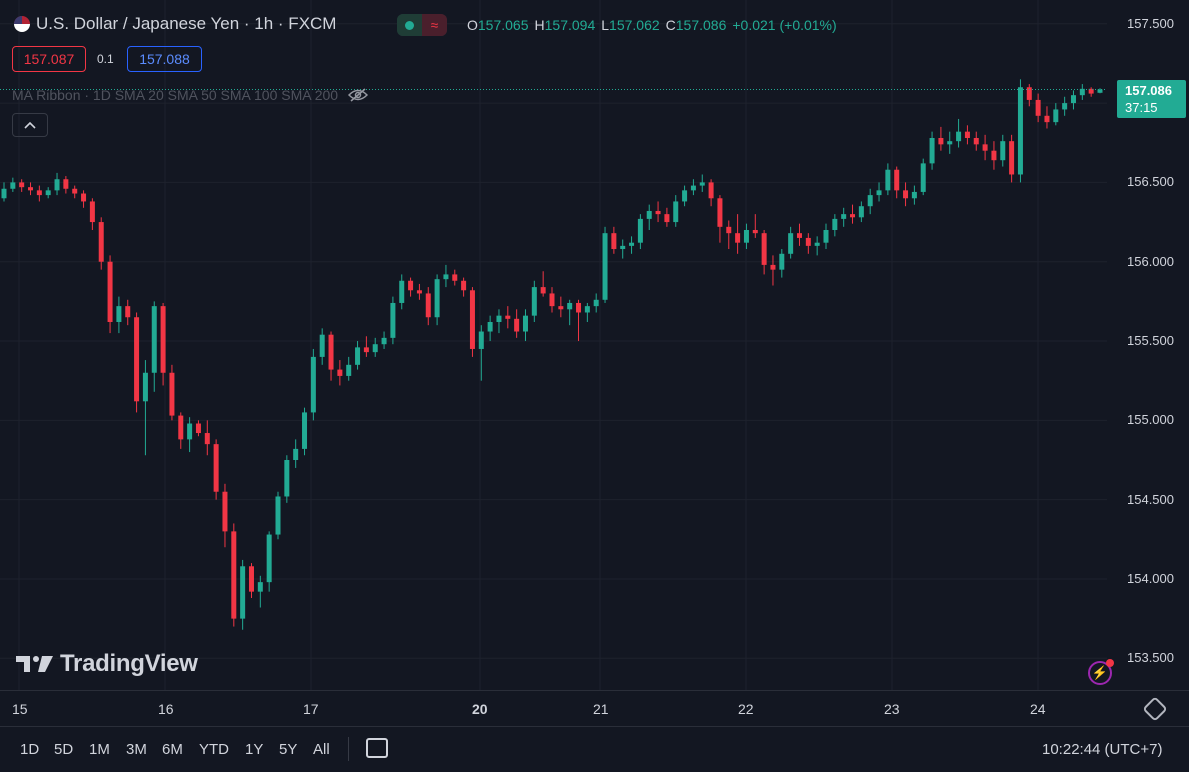  Describe the element at coordinates (1155, 709) in the screenshot. I see `chart-settings-icon` at that location.